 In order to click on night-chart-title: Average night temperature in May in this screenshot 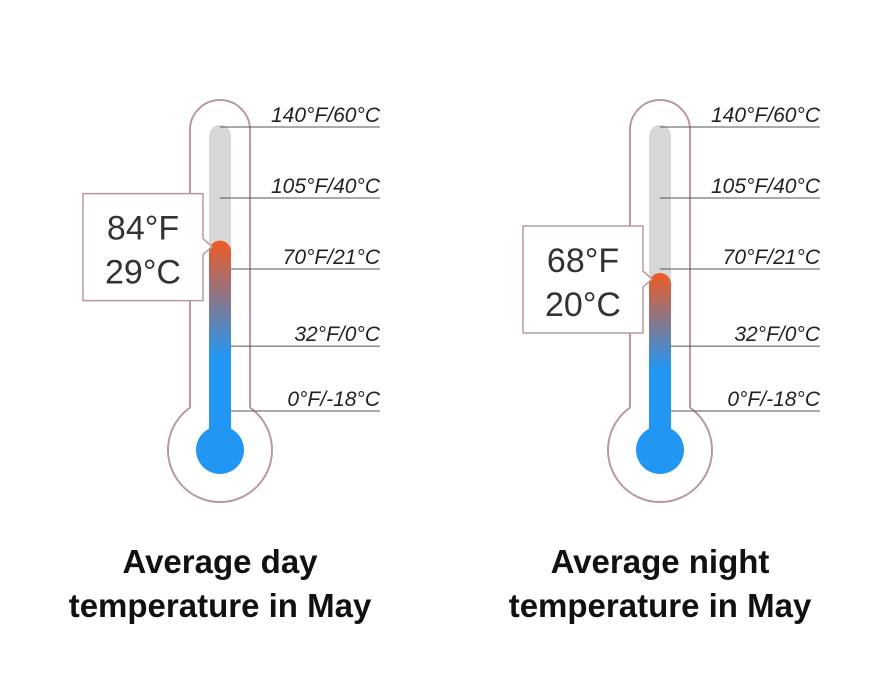, I will do `click(660, 584)`.